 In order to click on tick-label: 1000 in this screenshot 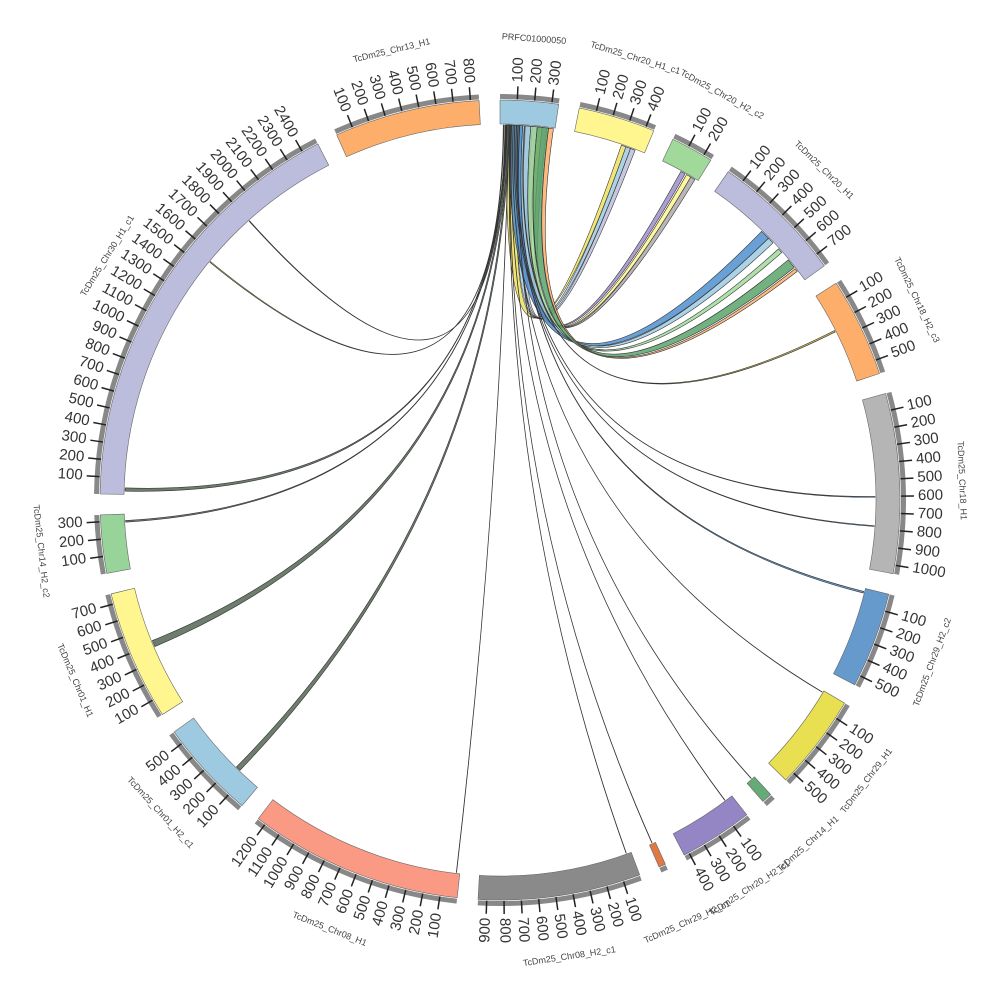, I will do `click(929, 570)`.